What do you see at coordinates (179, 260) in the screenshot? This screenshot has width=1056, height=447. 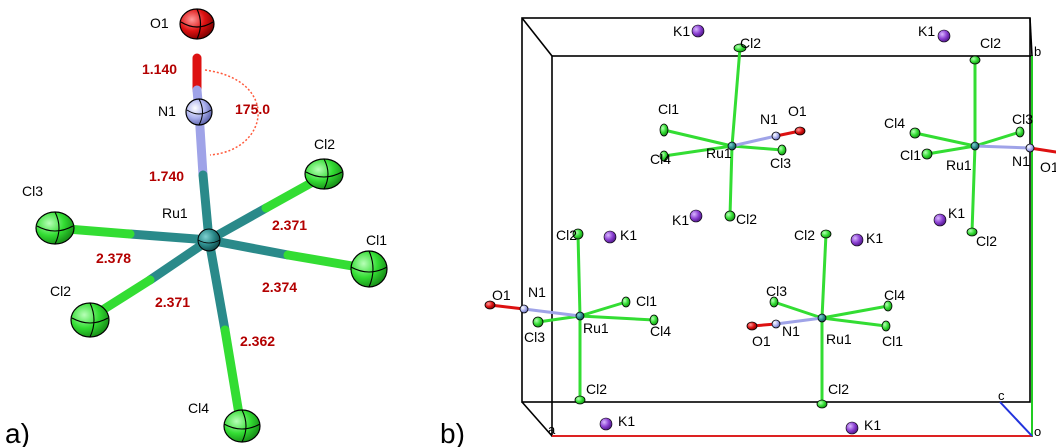 I see `bond-ru1-cl2-bottom-ru-half` at bounding box center [179, 260].